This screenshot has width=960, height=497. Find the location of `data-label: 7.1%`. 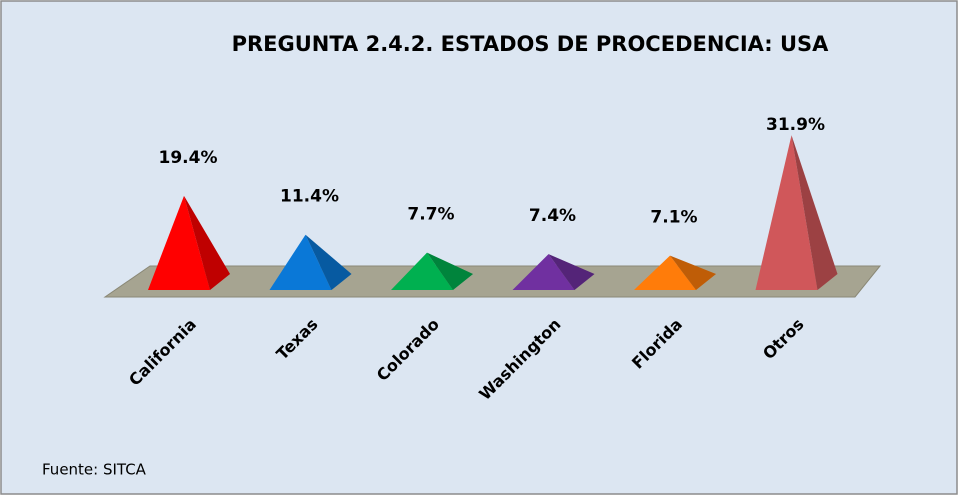

data-label: 7.1% is located at coordinates (673, 218).